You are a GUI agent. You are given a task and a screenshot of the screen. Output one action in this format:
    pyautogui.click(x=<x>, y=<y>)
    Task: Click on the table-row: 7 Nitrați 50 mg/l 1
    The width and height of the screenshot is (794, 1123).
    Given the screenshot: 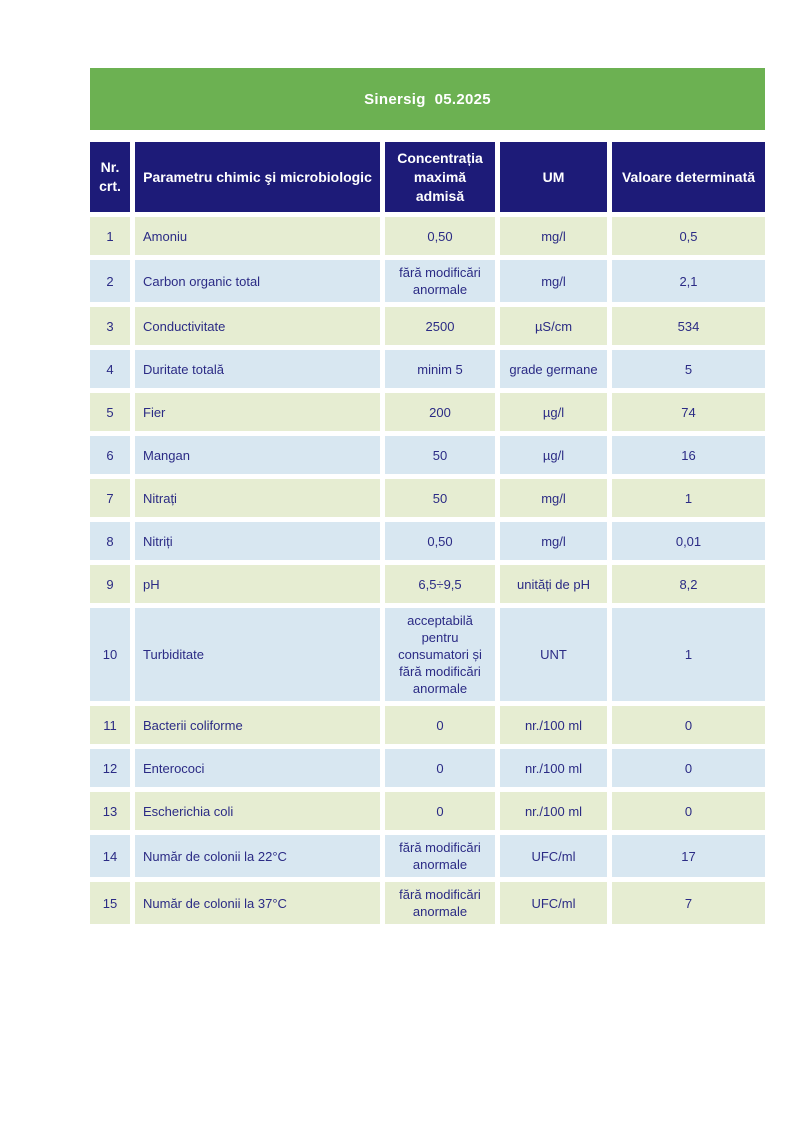 What is the action you would take?
    pyautogui.click(x=427, y=498)
    